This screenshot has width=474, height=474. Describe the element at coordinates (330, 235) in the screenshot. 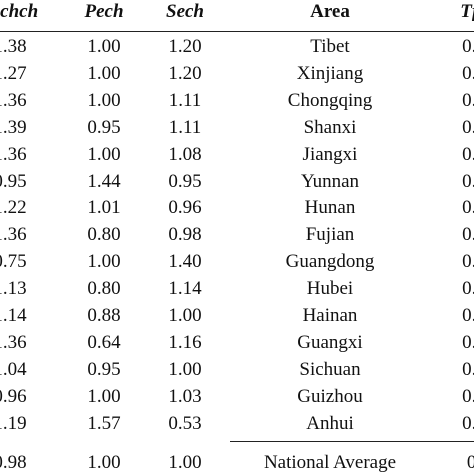

I see `table-cell: Fujian` at that location.